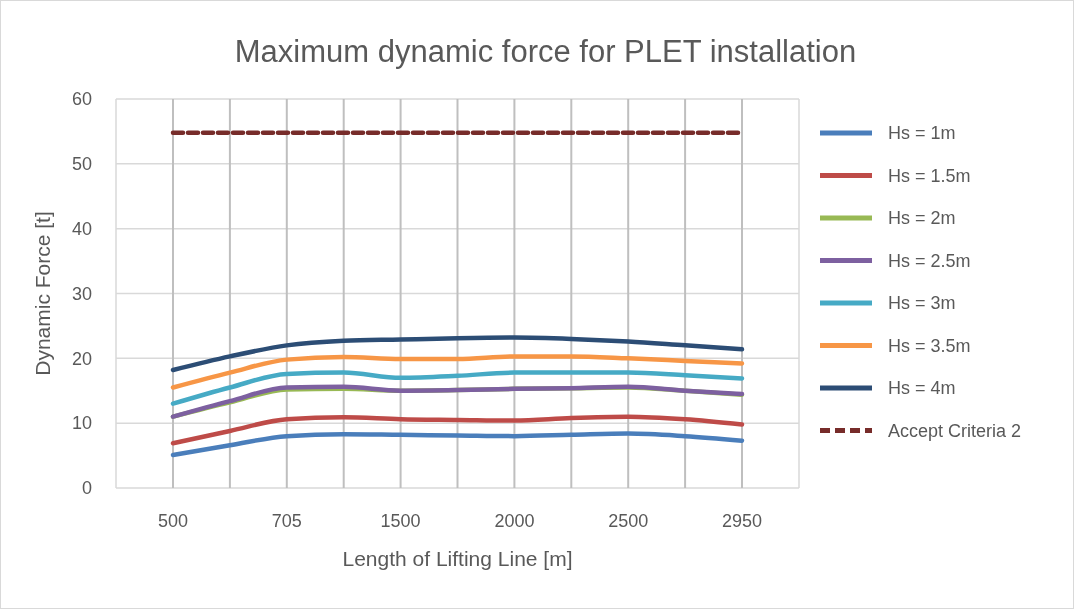  I want to click on legend-label: Hs = 1m, so click(922, 133).